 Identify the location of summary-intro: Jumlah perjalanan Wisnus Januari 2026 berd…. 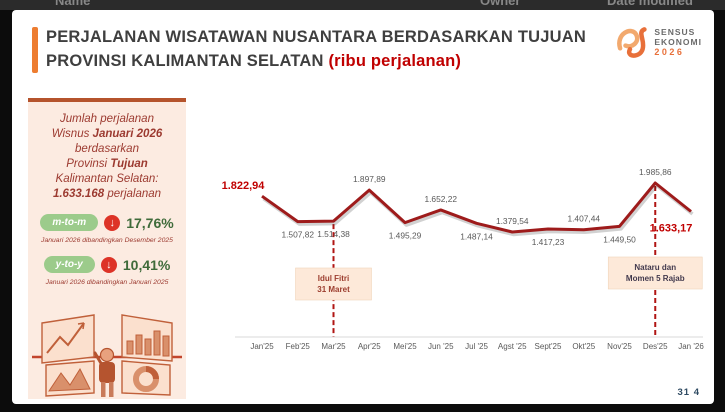
(107, 156).